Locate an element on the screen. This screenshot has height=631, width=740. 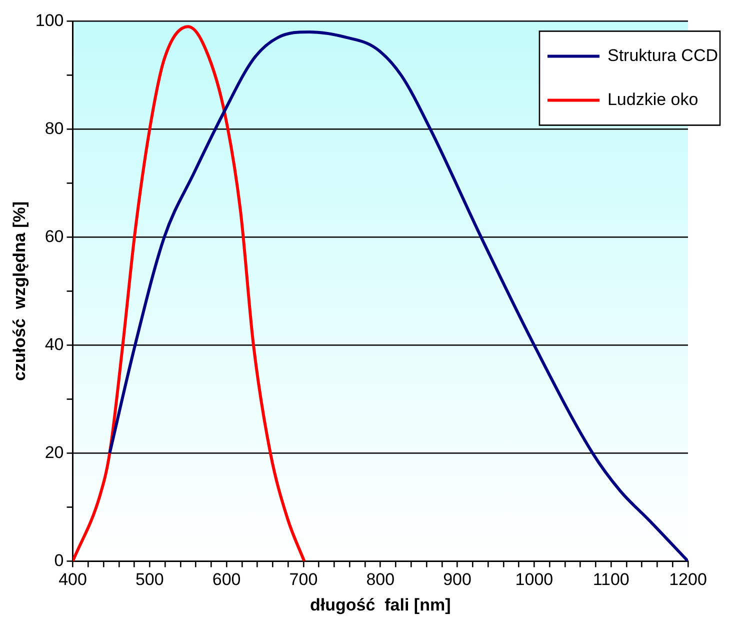
legend-label: Ludzkie oko is located at coordinates (652, 99).